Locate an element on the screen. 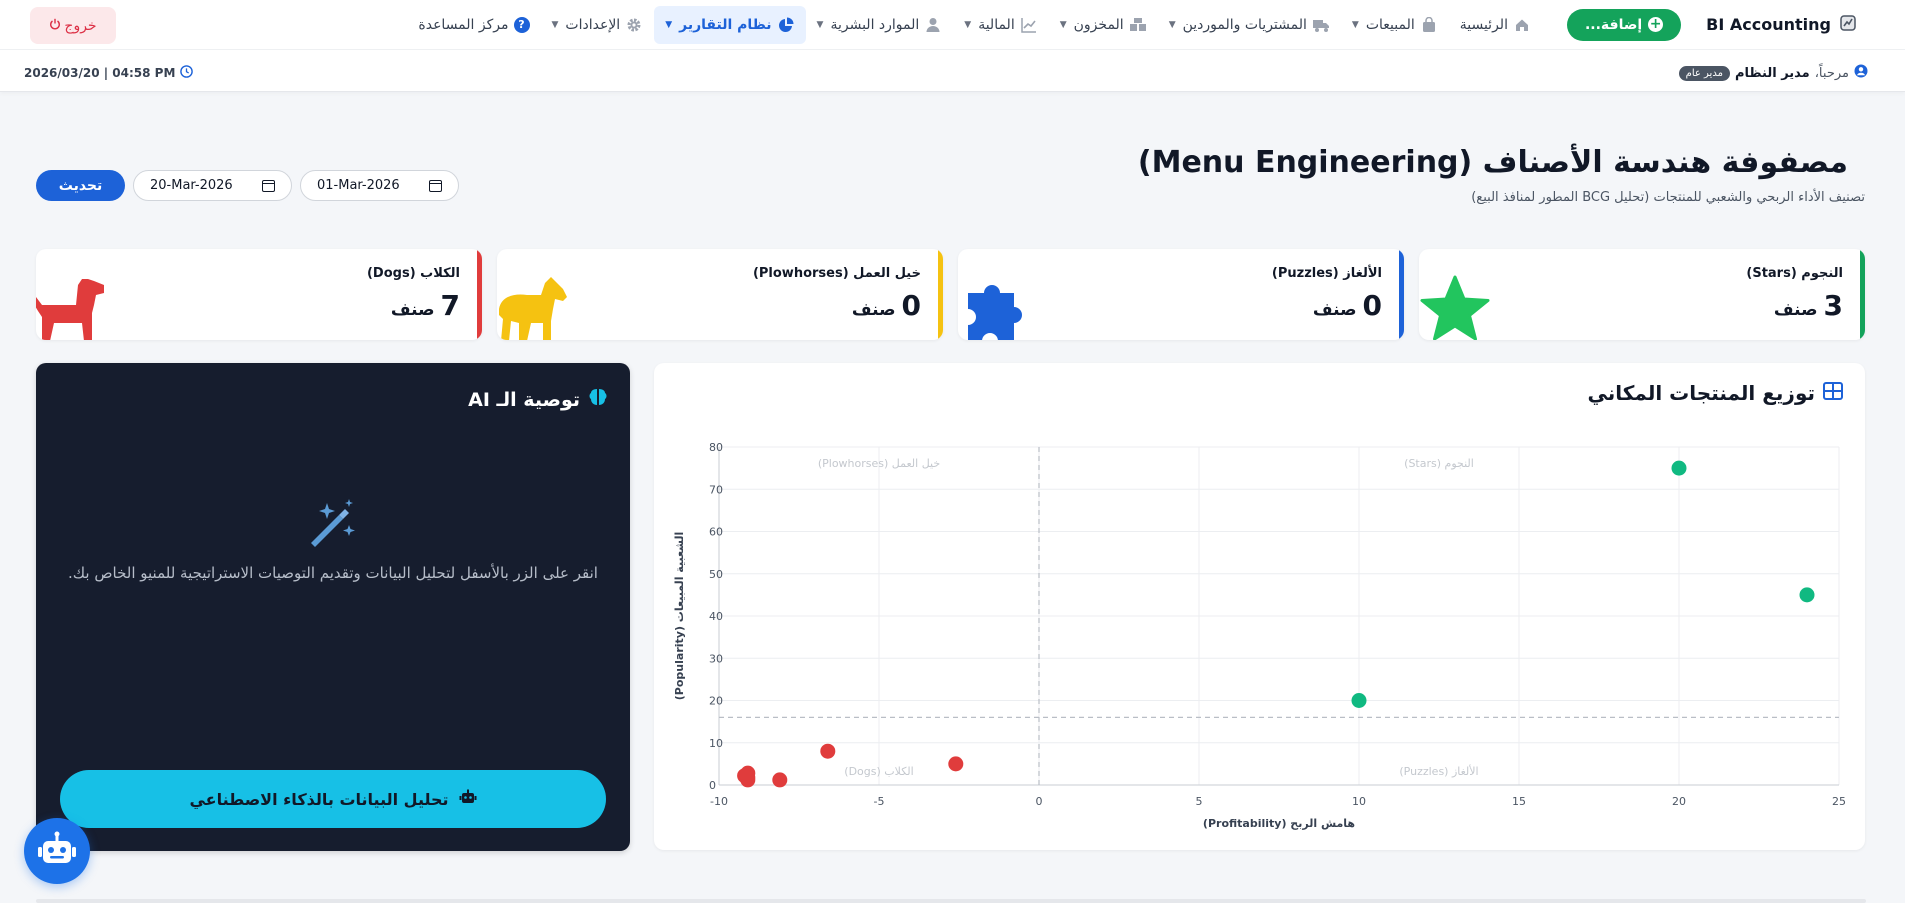  robot-icon is located at coordinates (57, 851).